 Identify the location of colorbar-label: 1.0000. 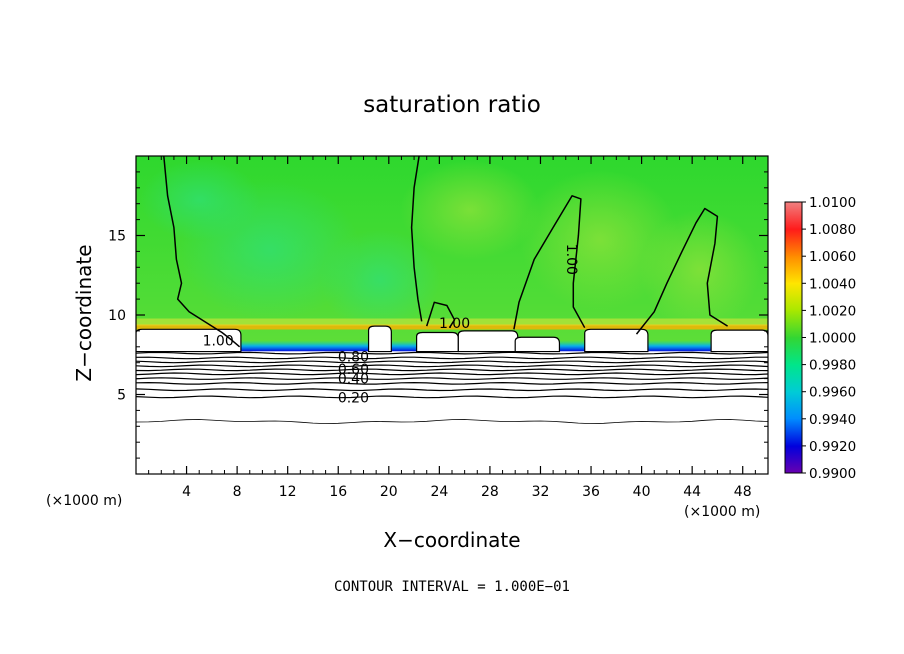
(832, 339).